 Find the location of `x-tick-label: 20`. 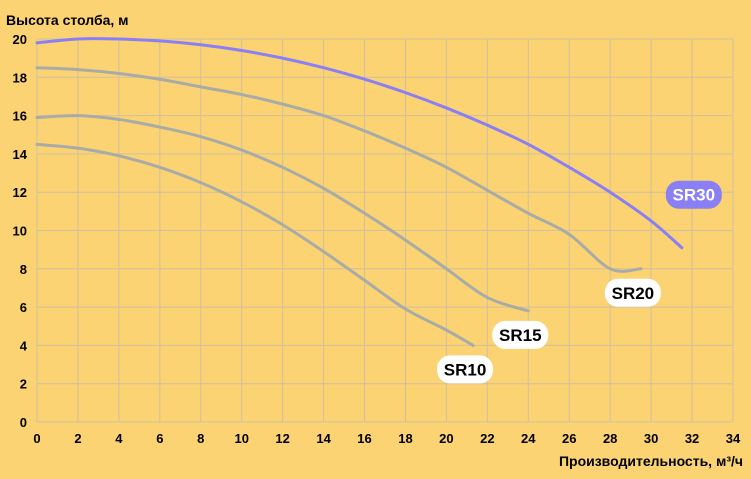

x-tick-label: 20 is located at coordinates (446, 438).